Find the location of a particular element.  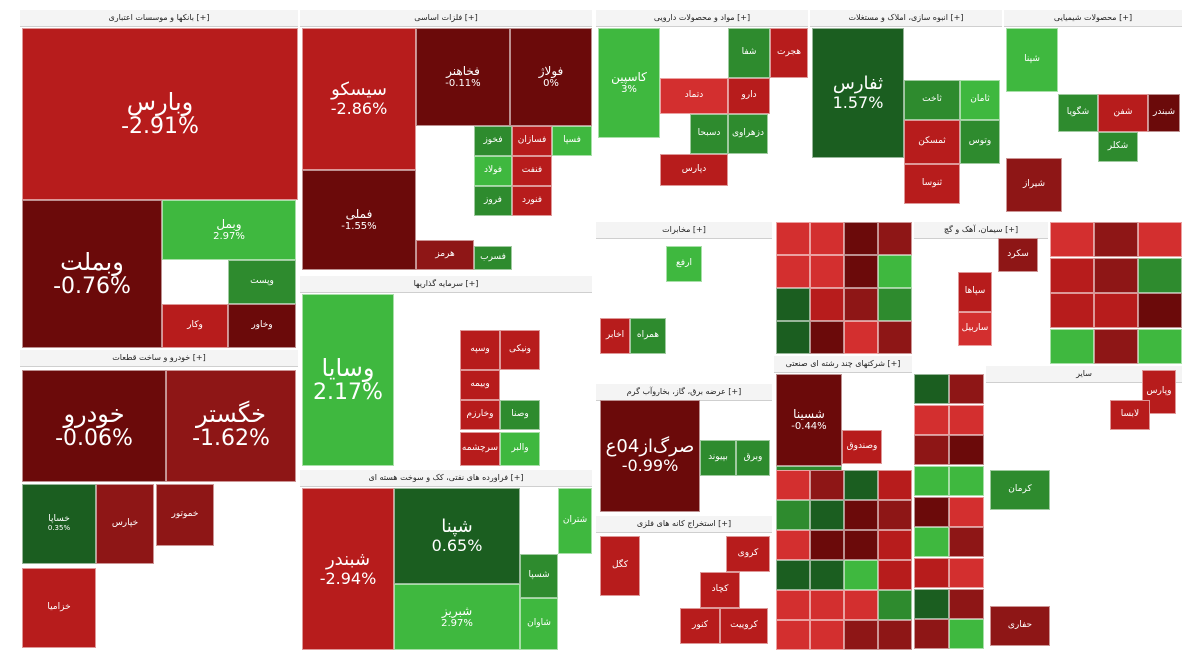

stock-tile: خموتور is located at coordinates (185, 515).